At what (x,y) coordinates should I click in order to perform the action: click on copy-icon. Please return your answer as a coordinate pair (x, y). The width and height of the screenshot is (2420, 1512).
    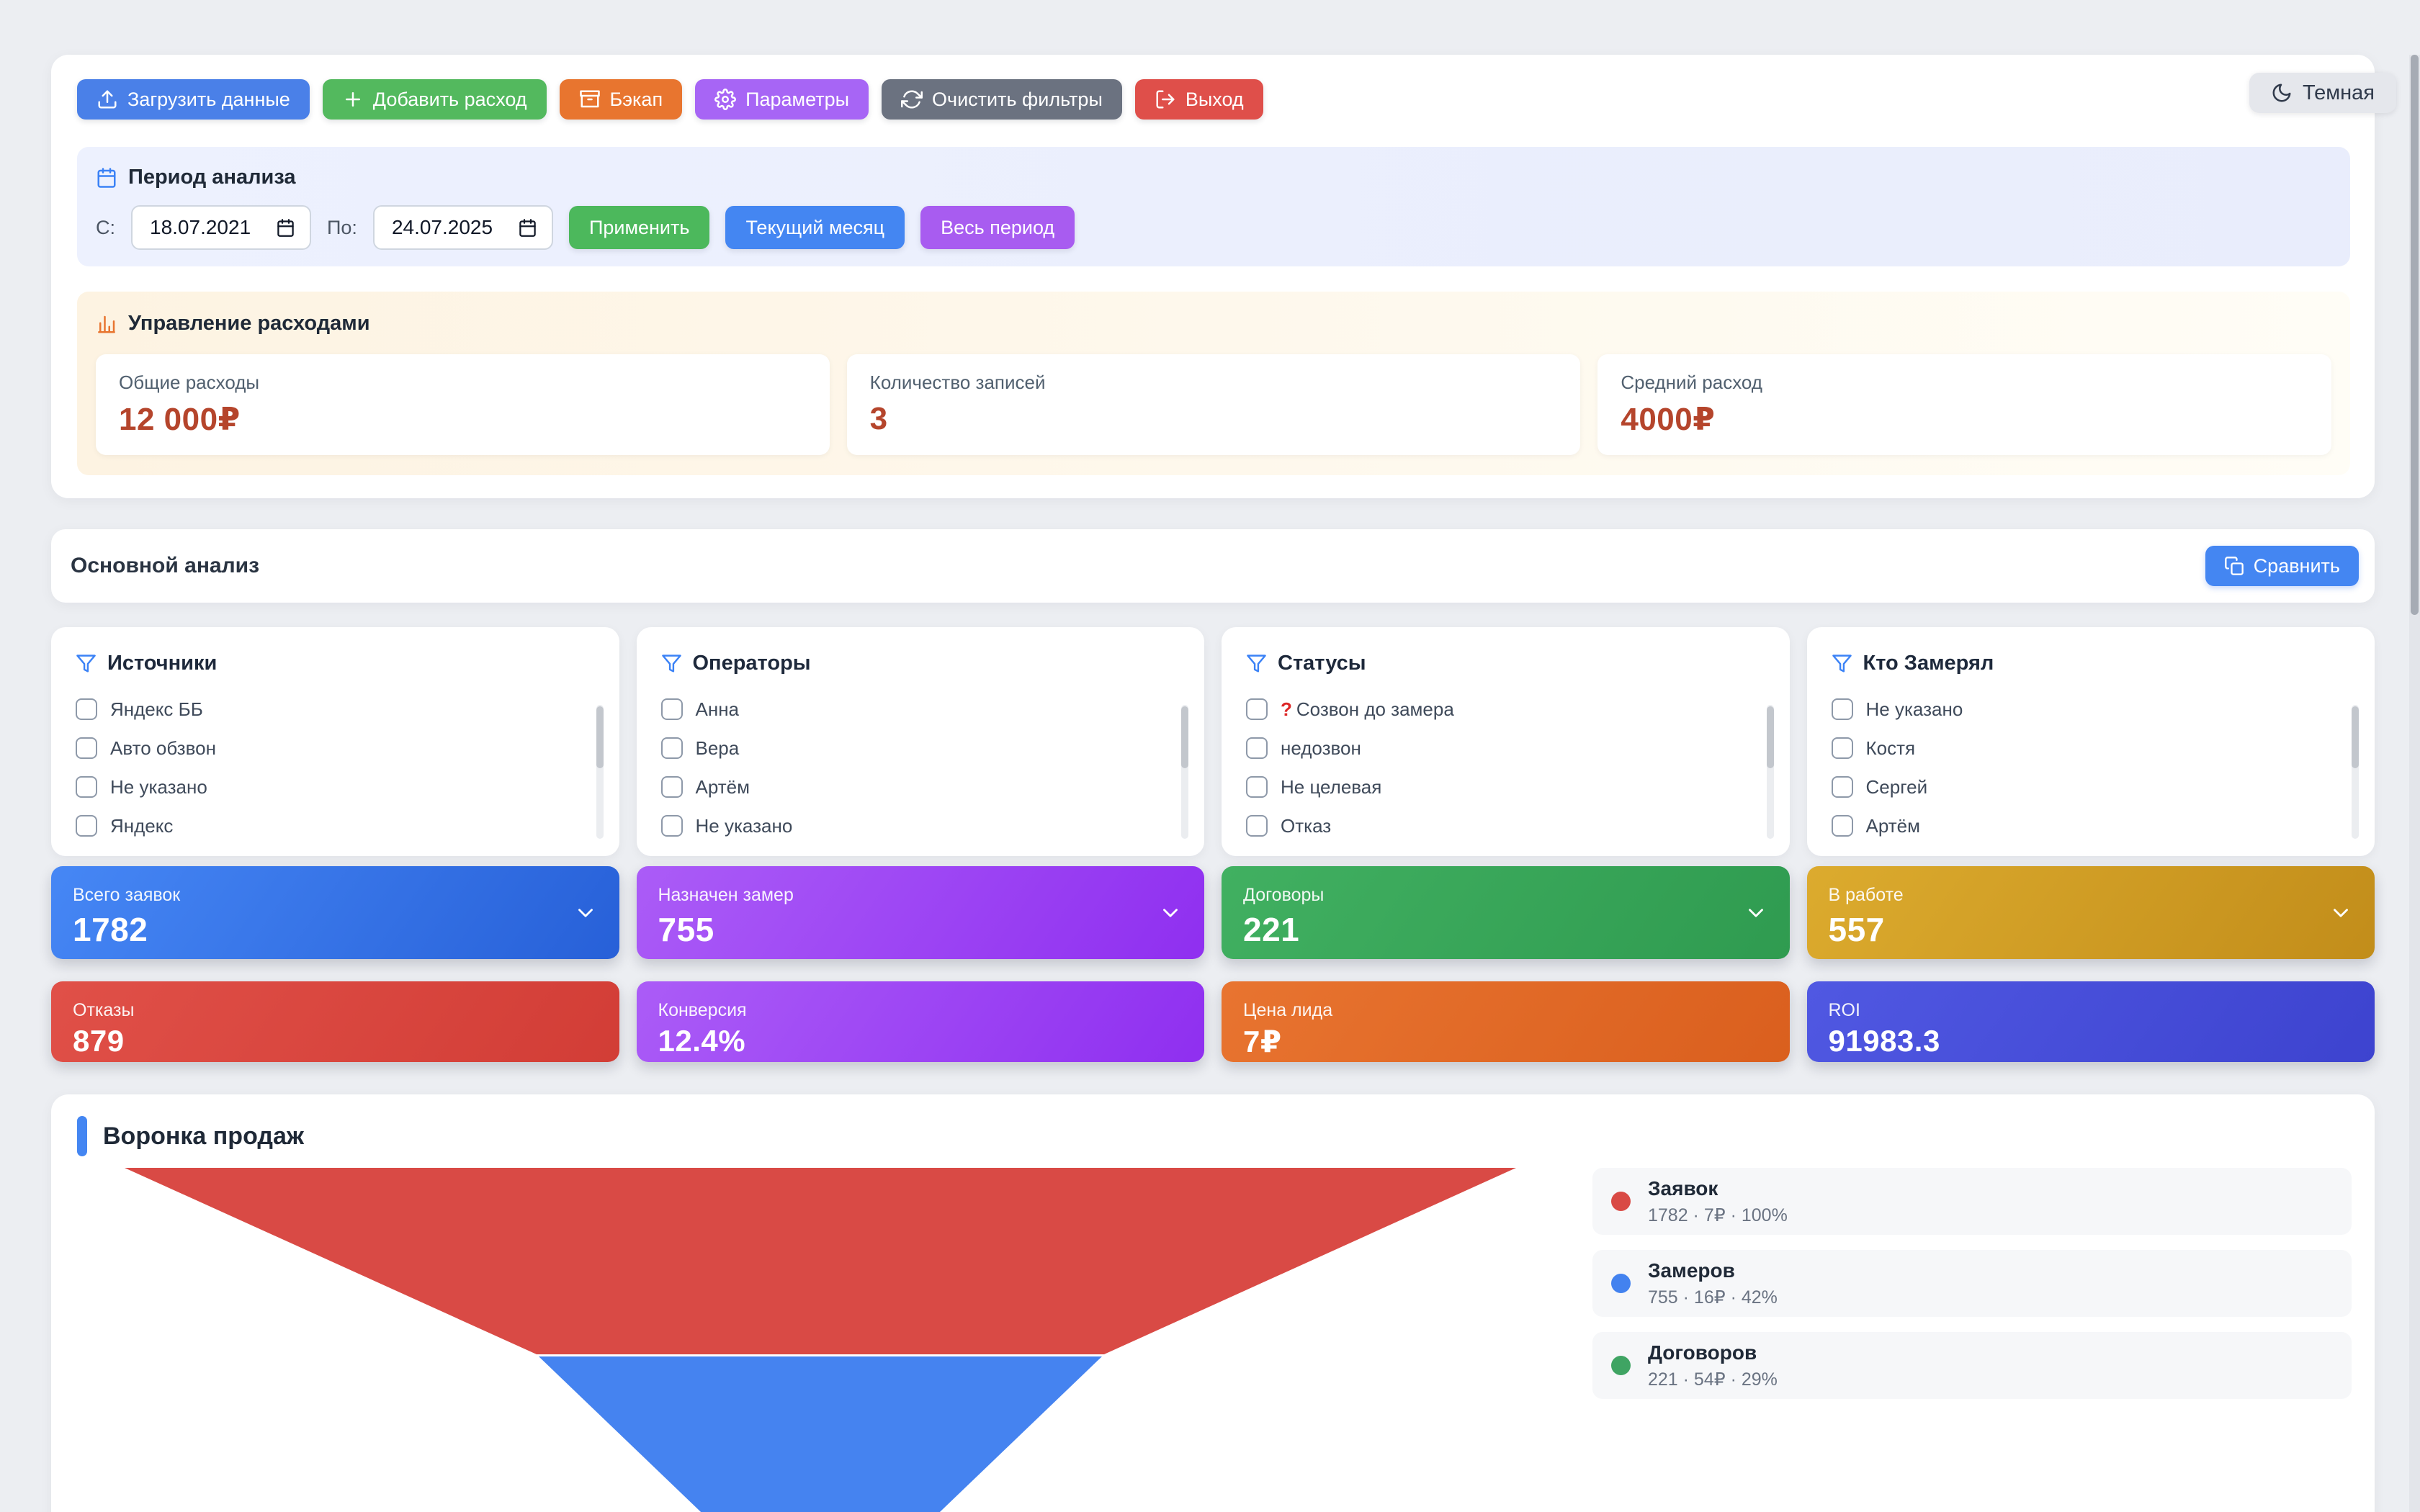
    Looking at the image, I should click on (2234, 566).